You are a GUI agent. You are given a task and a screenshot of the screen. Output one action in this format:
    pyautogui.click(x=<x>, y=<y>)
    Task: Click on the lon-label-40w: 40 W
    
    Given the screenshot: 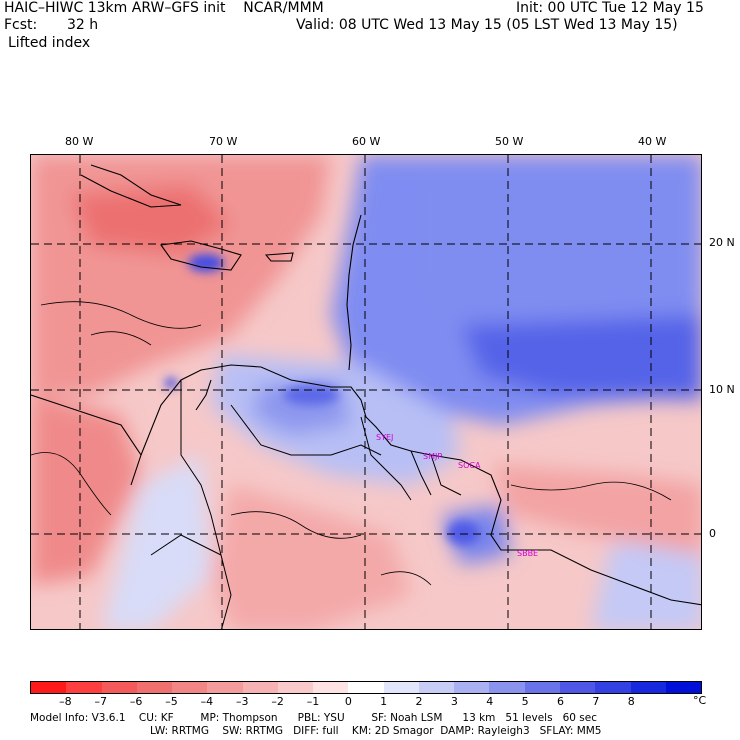 What is the action you would take?
    pyautogui.click(x=652, y=141)
    